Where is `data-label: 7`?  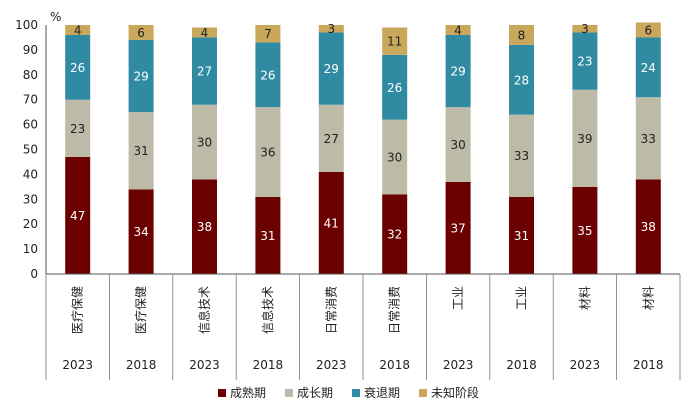 data-label: 7 is located at coordinates (268, 34).